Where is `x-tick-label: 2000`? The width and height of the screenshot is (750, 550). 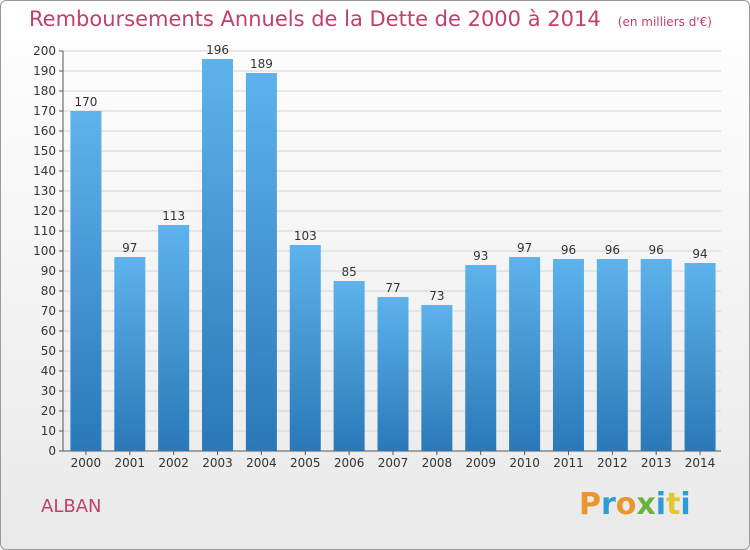
x-tick-label: 2000 is located at coordinates (86, 463).